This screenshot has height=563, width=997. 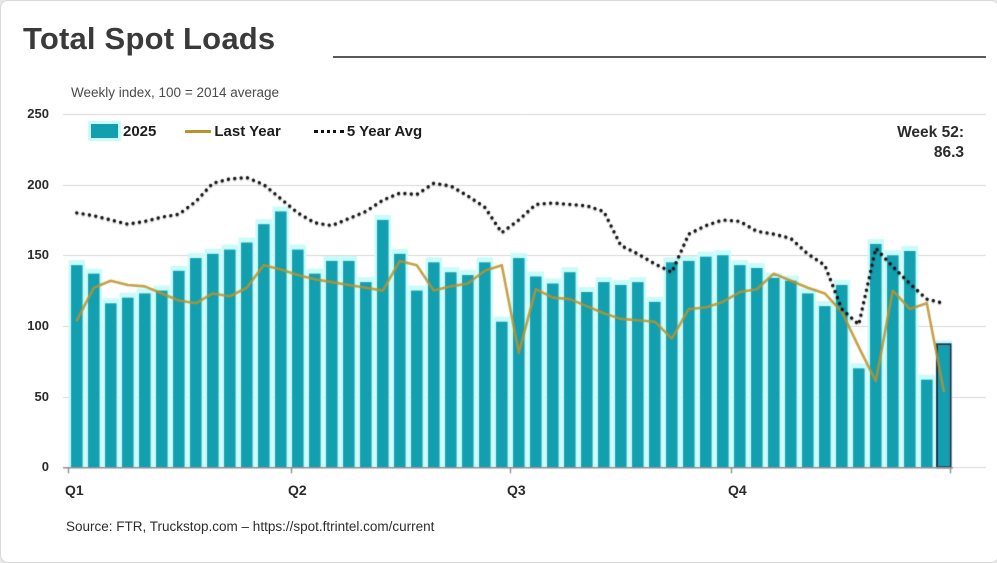 I want to click on legend-item-2025: 2025, so click(x=123, y=131).